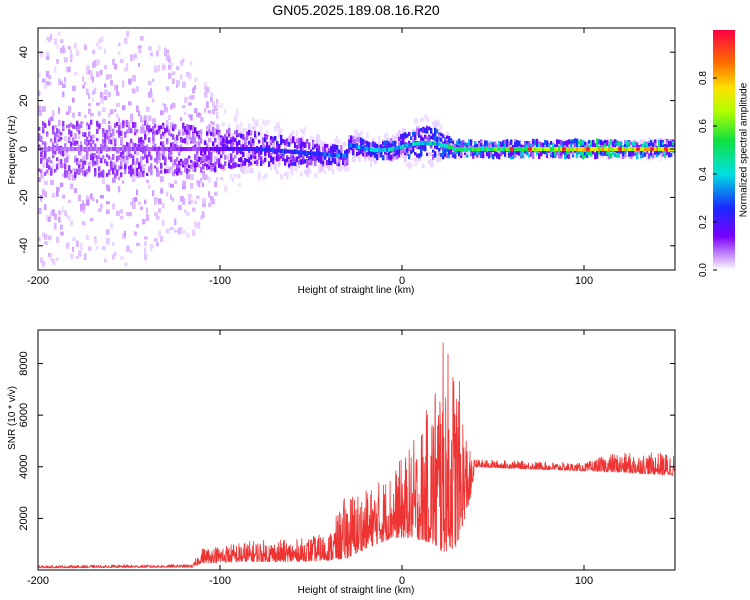 The width and height of the screenshot is (750, 600). Describe the element at coordinates (652, 149) in the screenshot. I see `spectrogram-peak` at that location.